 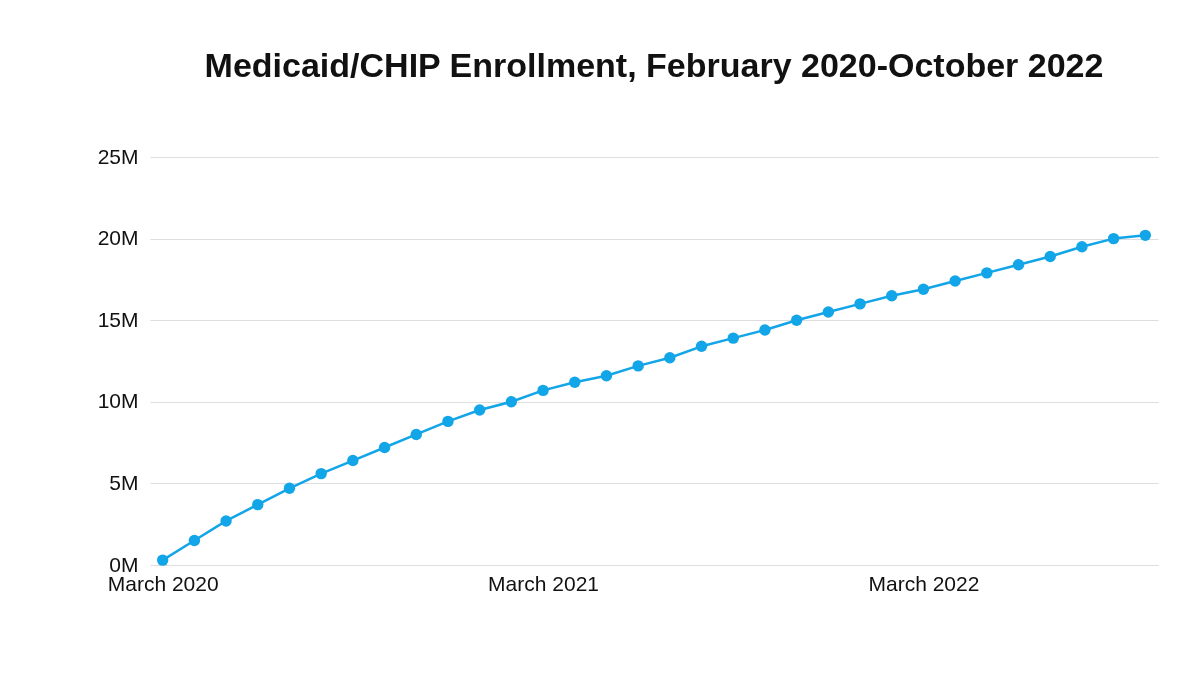 What do you see at coordinates (118, 238) in the screenshot?
I see `y-tick-label: 20M` at bounding box center [118, 238].